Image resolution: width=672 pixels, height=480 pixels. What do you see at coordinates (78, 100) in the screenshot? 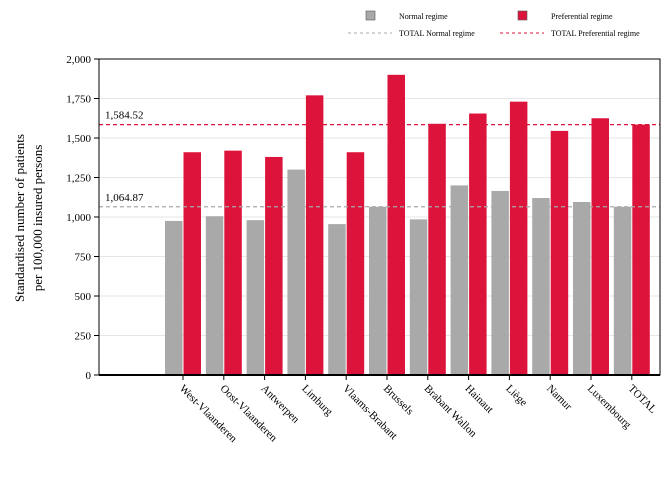
I see `y-tick-label: 1,750` at bounding box center [78, 100].